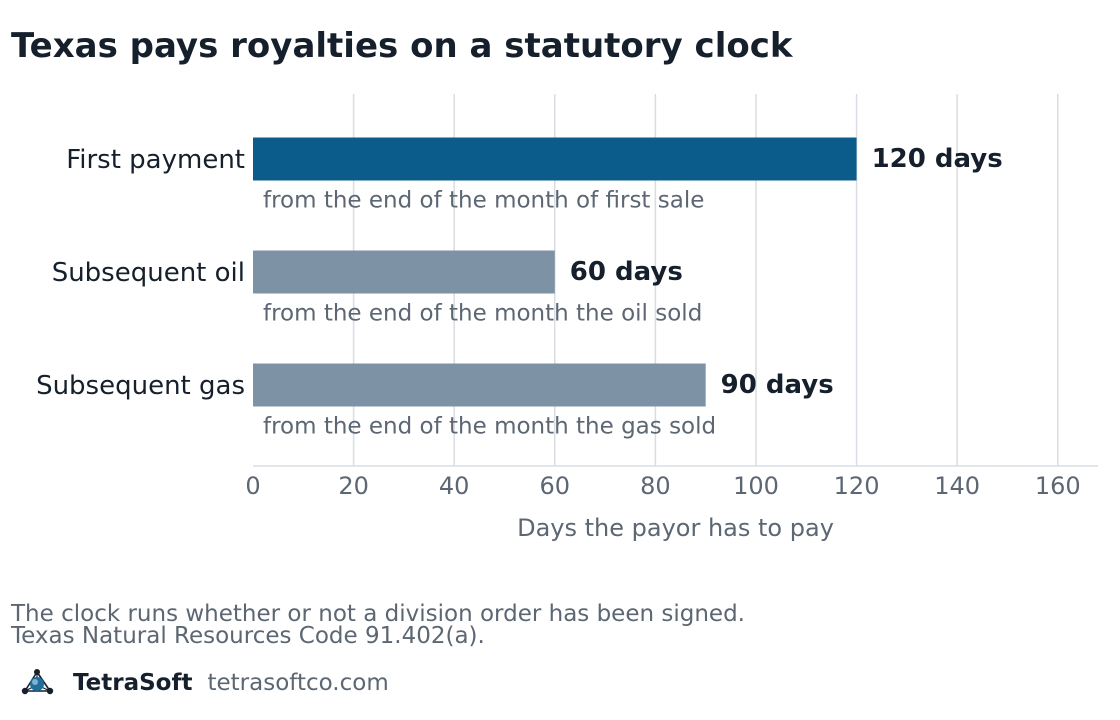 The height and width of the screenshot is (720, 1120). I want to click on bar-first-payment, so click(555, 159).